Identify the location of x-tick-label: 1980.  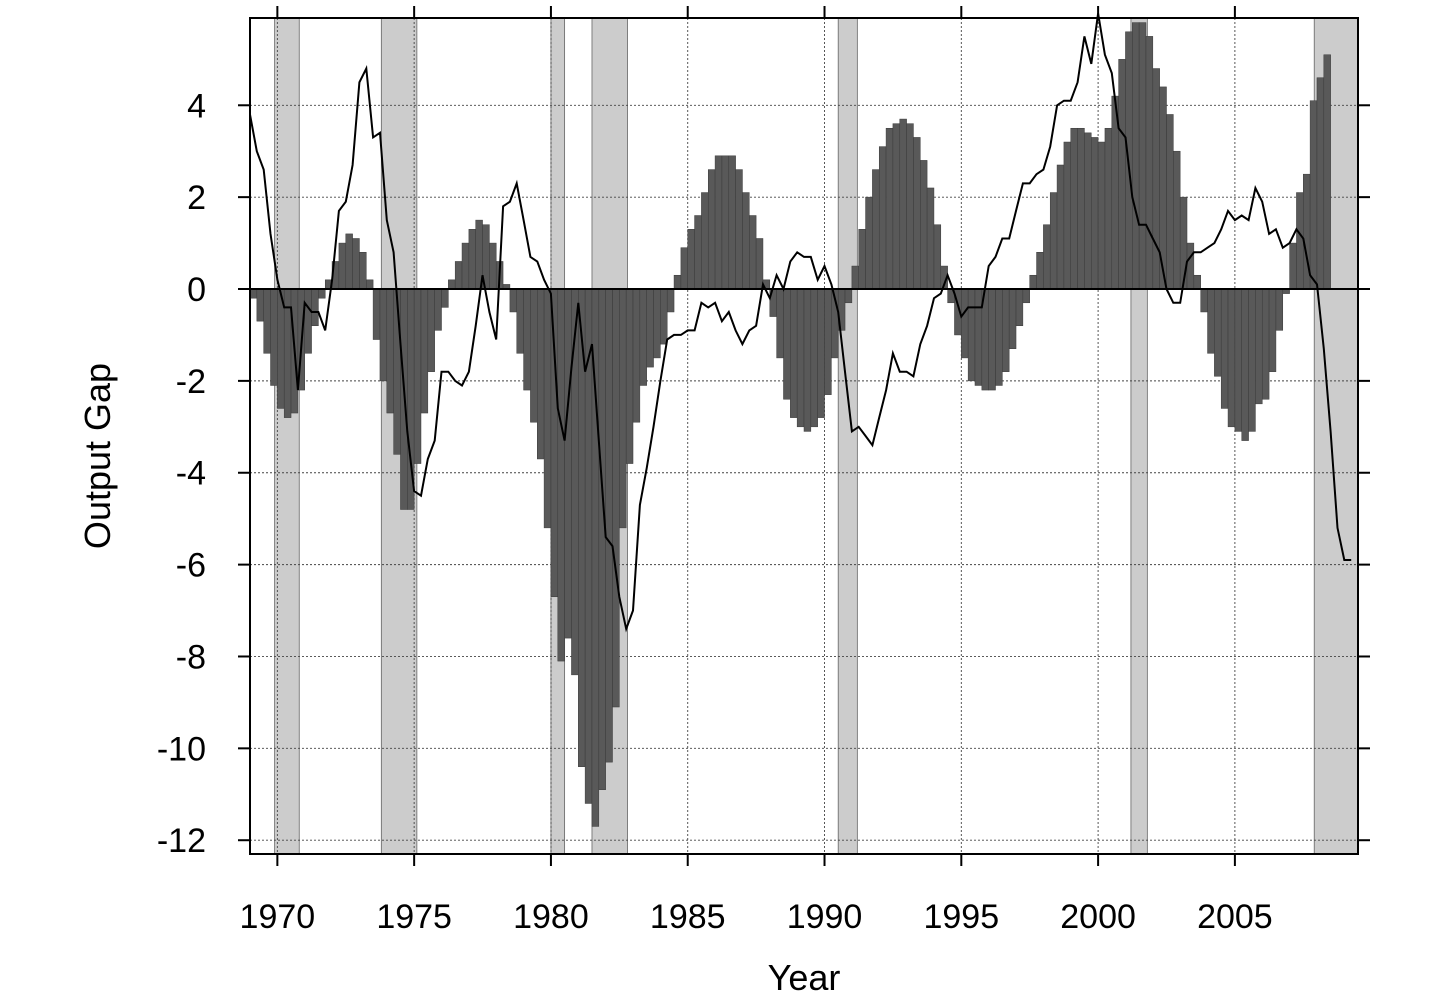
(551, 917).